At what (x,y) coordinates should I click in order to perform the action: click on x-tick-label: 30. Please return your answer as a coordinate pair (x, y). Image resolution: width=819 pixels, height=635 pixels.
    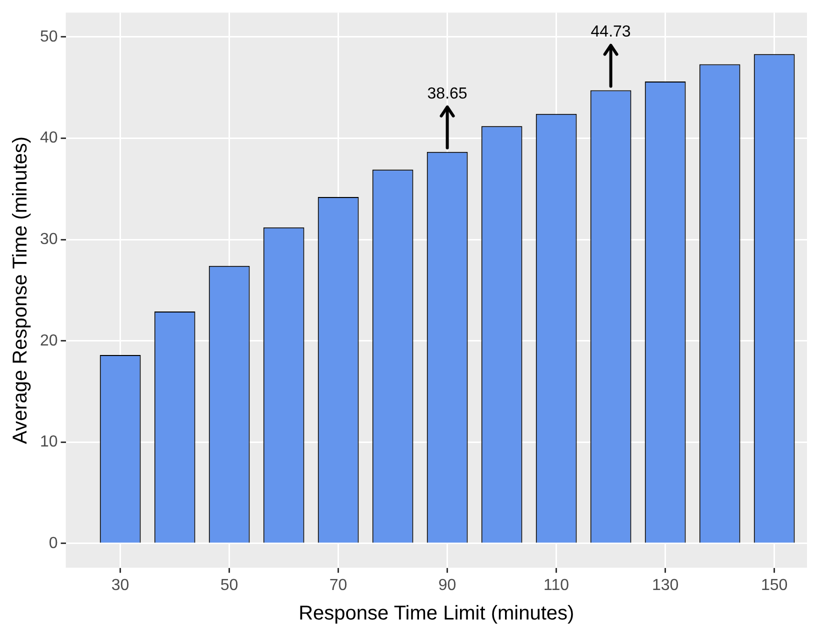
    Looking at the image, I should click on (120, 585).